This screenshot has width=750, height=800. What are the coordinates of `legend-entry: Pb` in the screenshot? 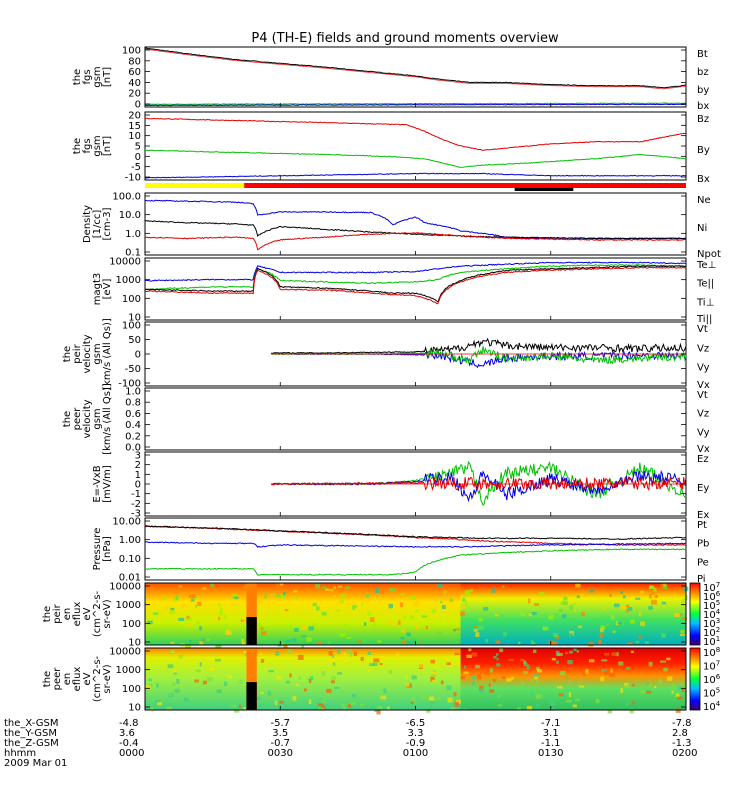 It's located at (703, 544).